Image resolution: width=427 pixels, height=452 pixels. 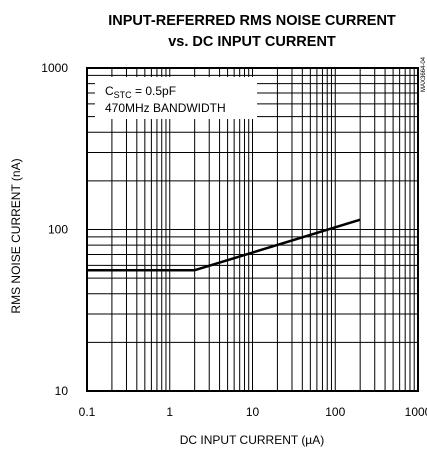 I want to click on annotation-bandwidth: 470MHz BANDWIDTH, so click(x=165, y=108).